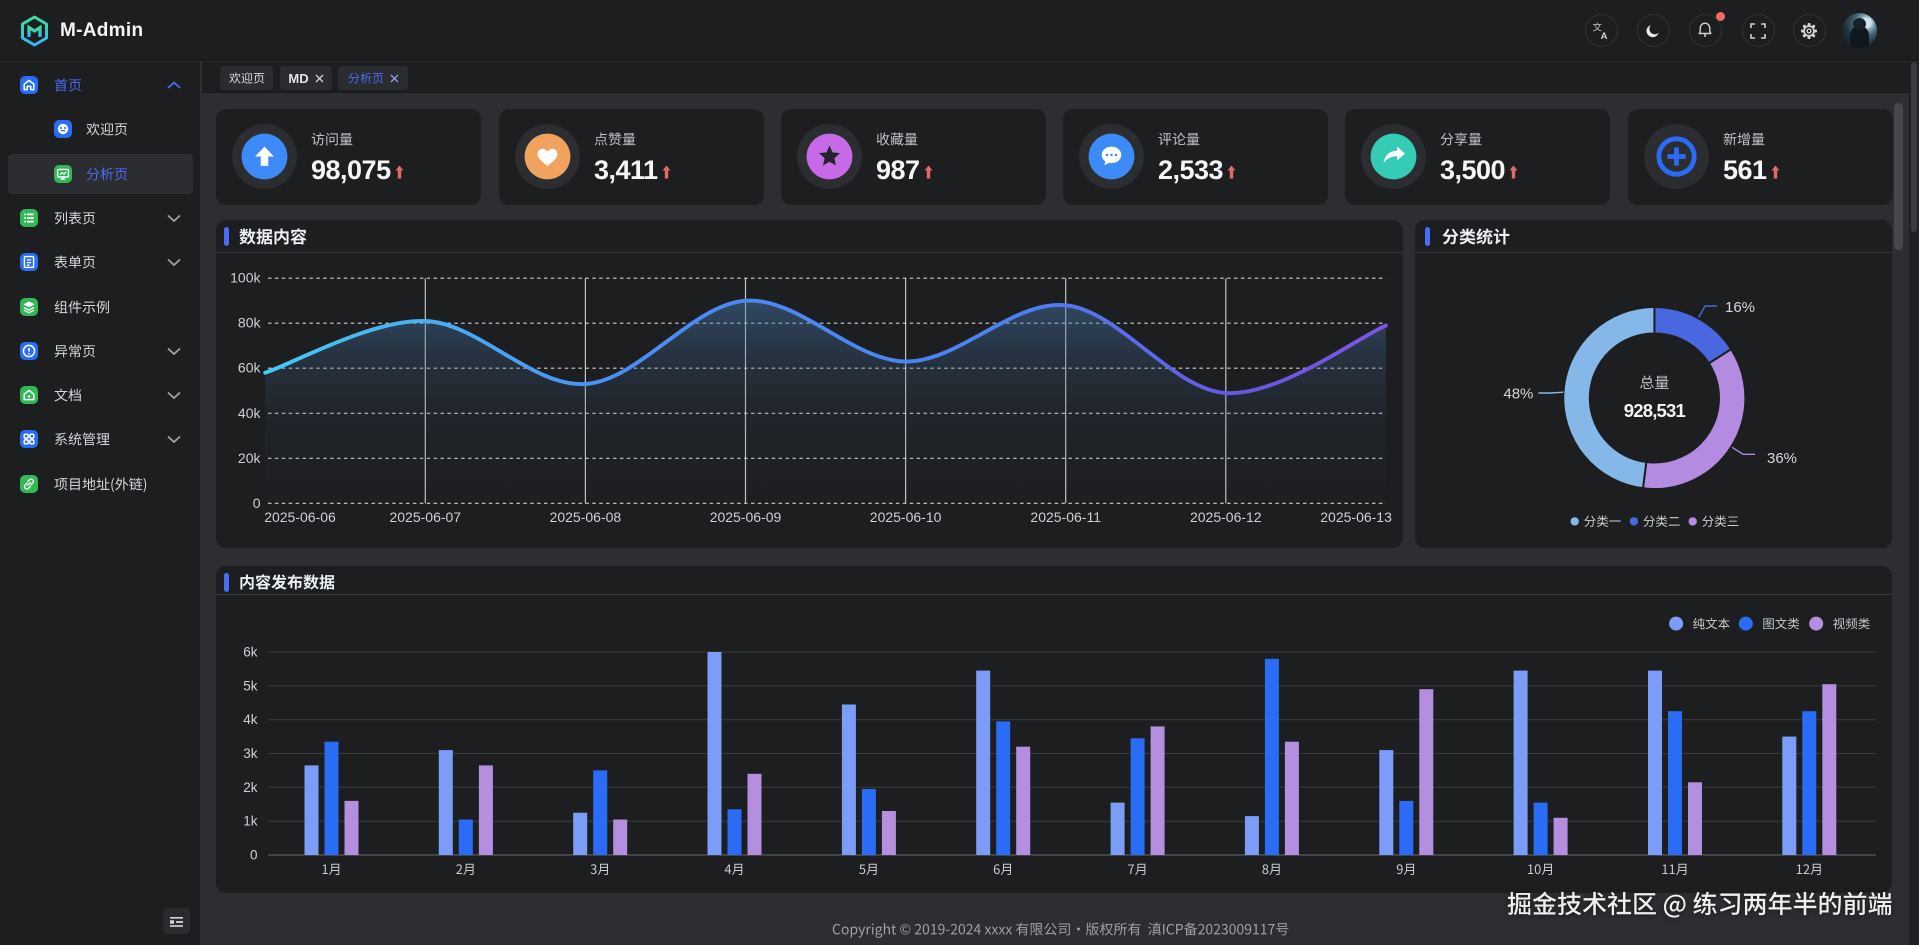 This screenshot has height=945, width=1919. Describe the element at coordinates (1604, 35) in the screenshot. I see `svg-text: A` at that location.